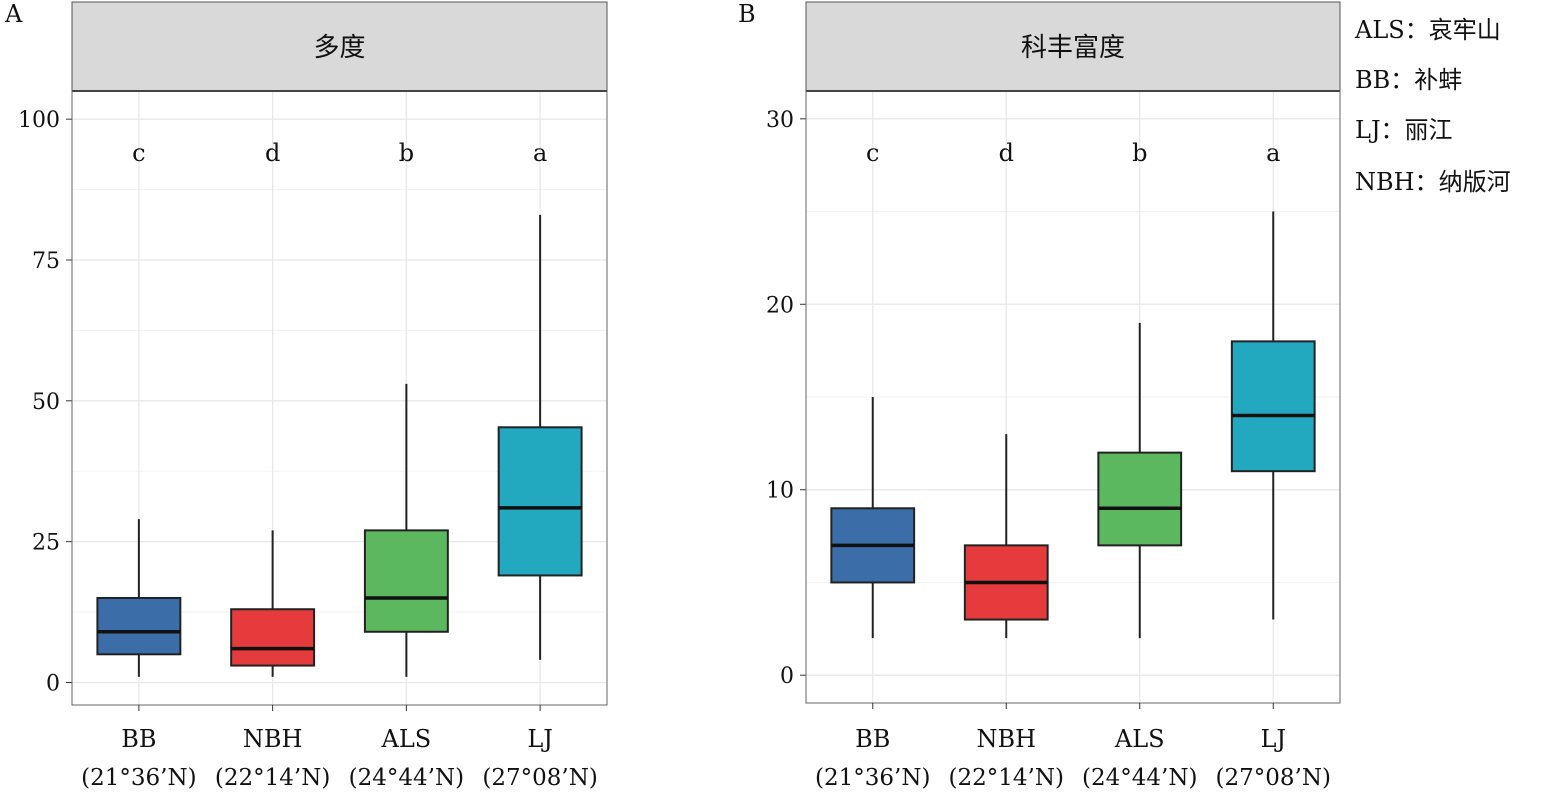 The width and height of the screenshot is (1563, 801). Describe the element at coordinates (780, 120) in the screenshot. I see `y-tick-label: 30` at that location.